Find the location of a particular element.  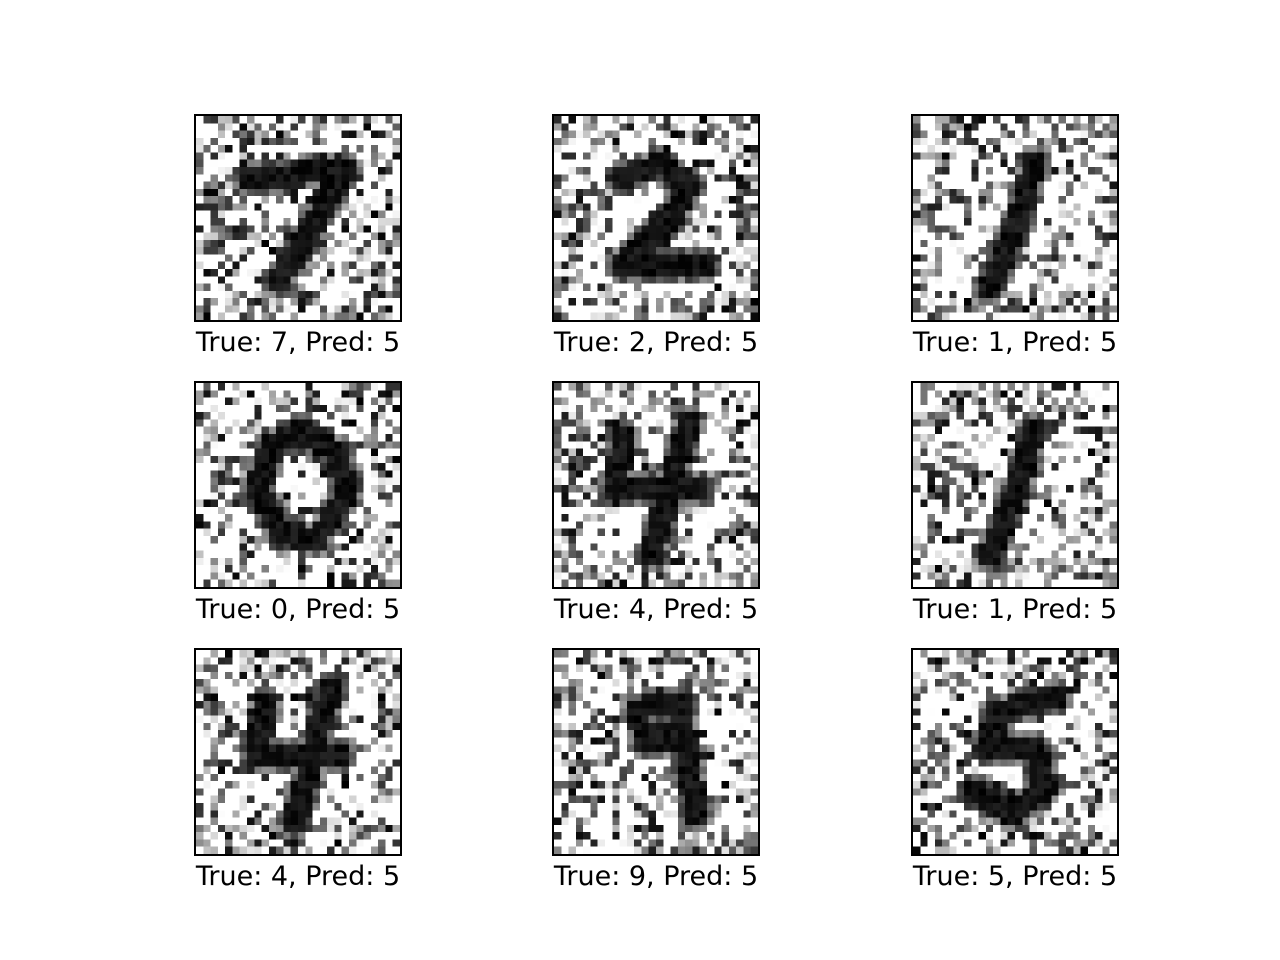

sample-panel-2: True: 2, Pred: 5 is located at coordinates (656, 244).